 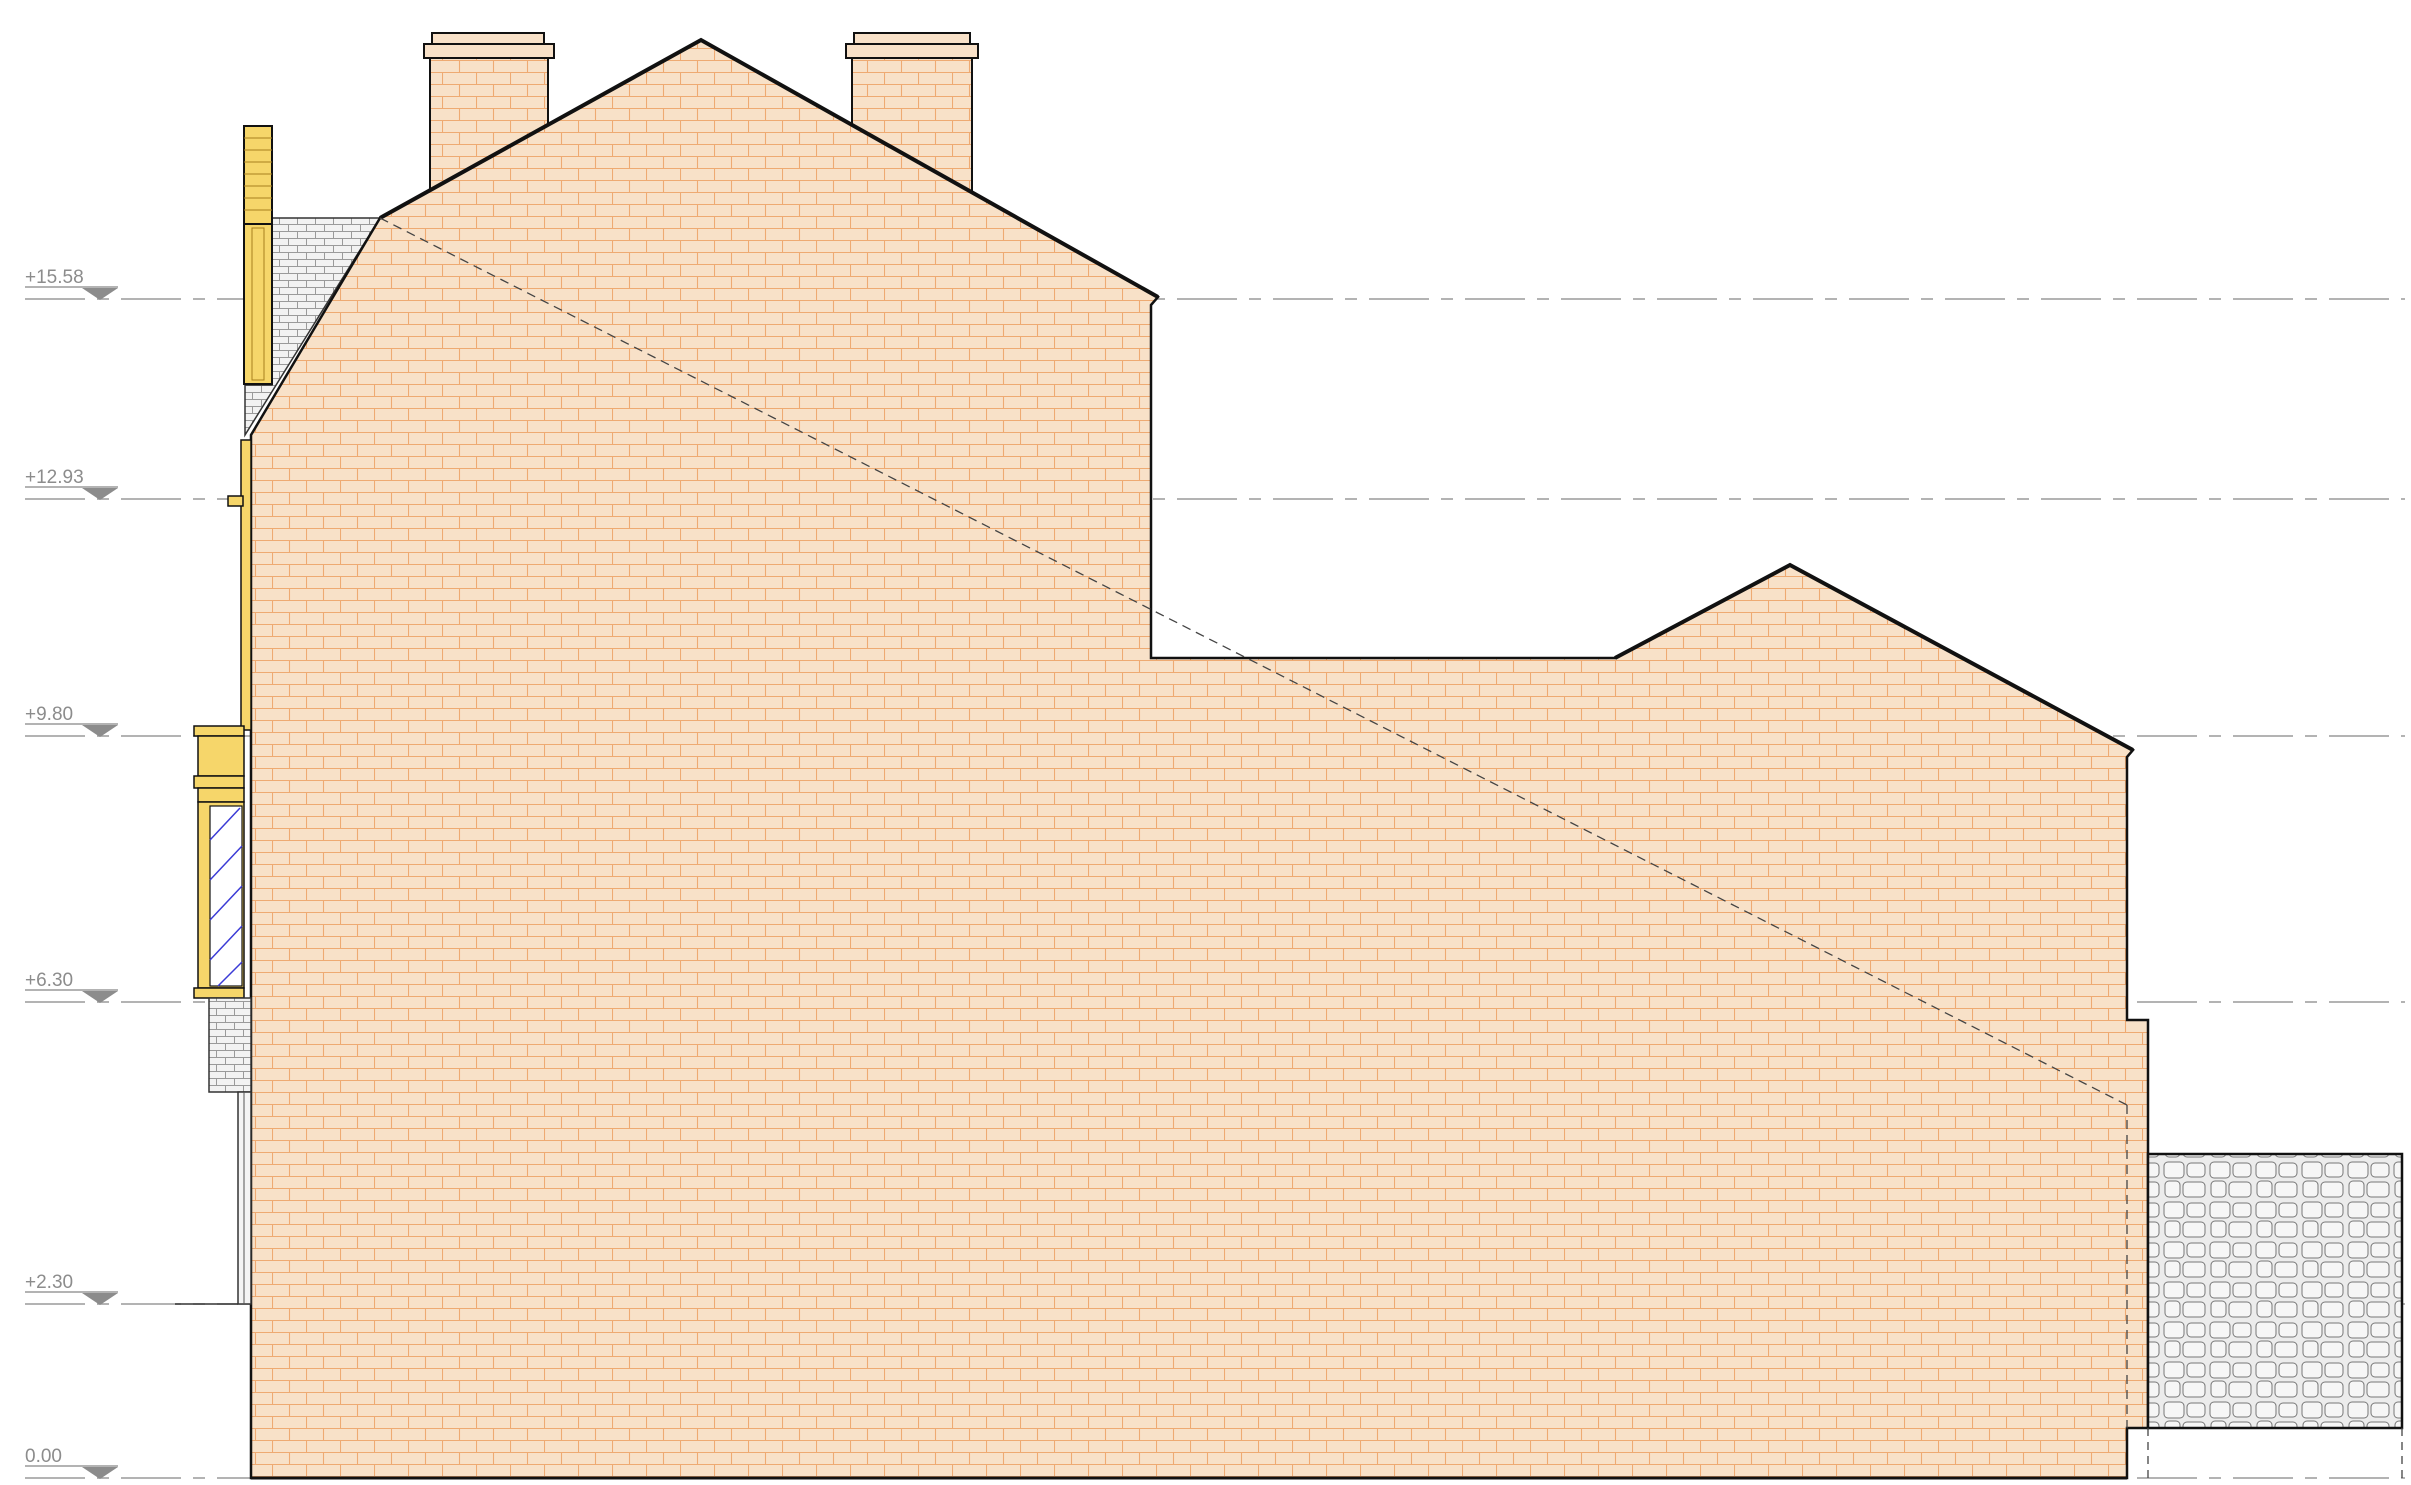 What do you see at coordinates (258, 175) in the screenshot?
I see `timber-post-top` at bounding box center [258, 175].